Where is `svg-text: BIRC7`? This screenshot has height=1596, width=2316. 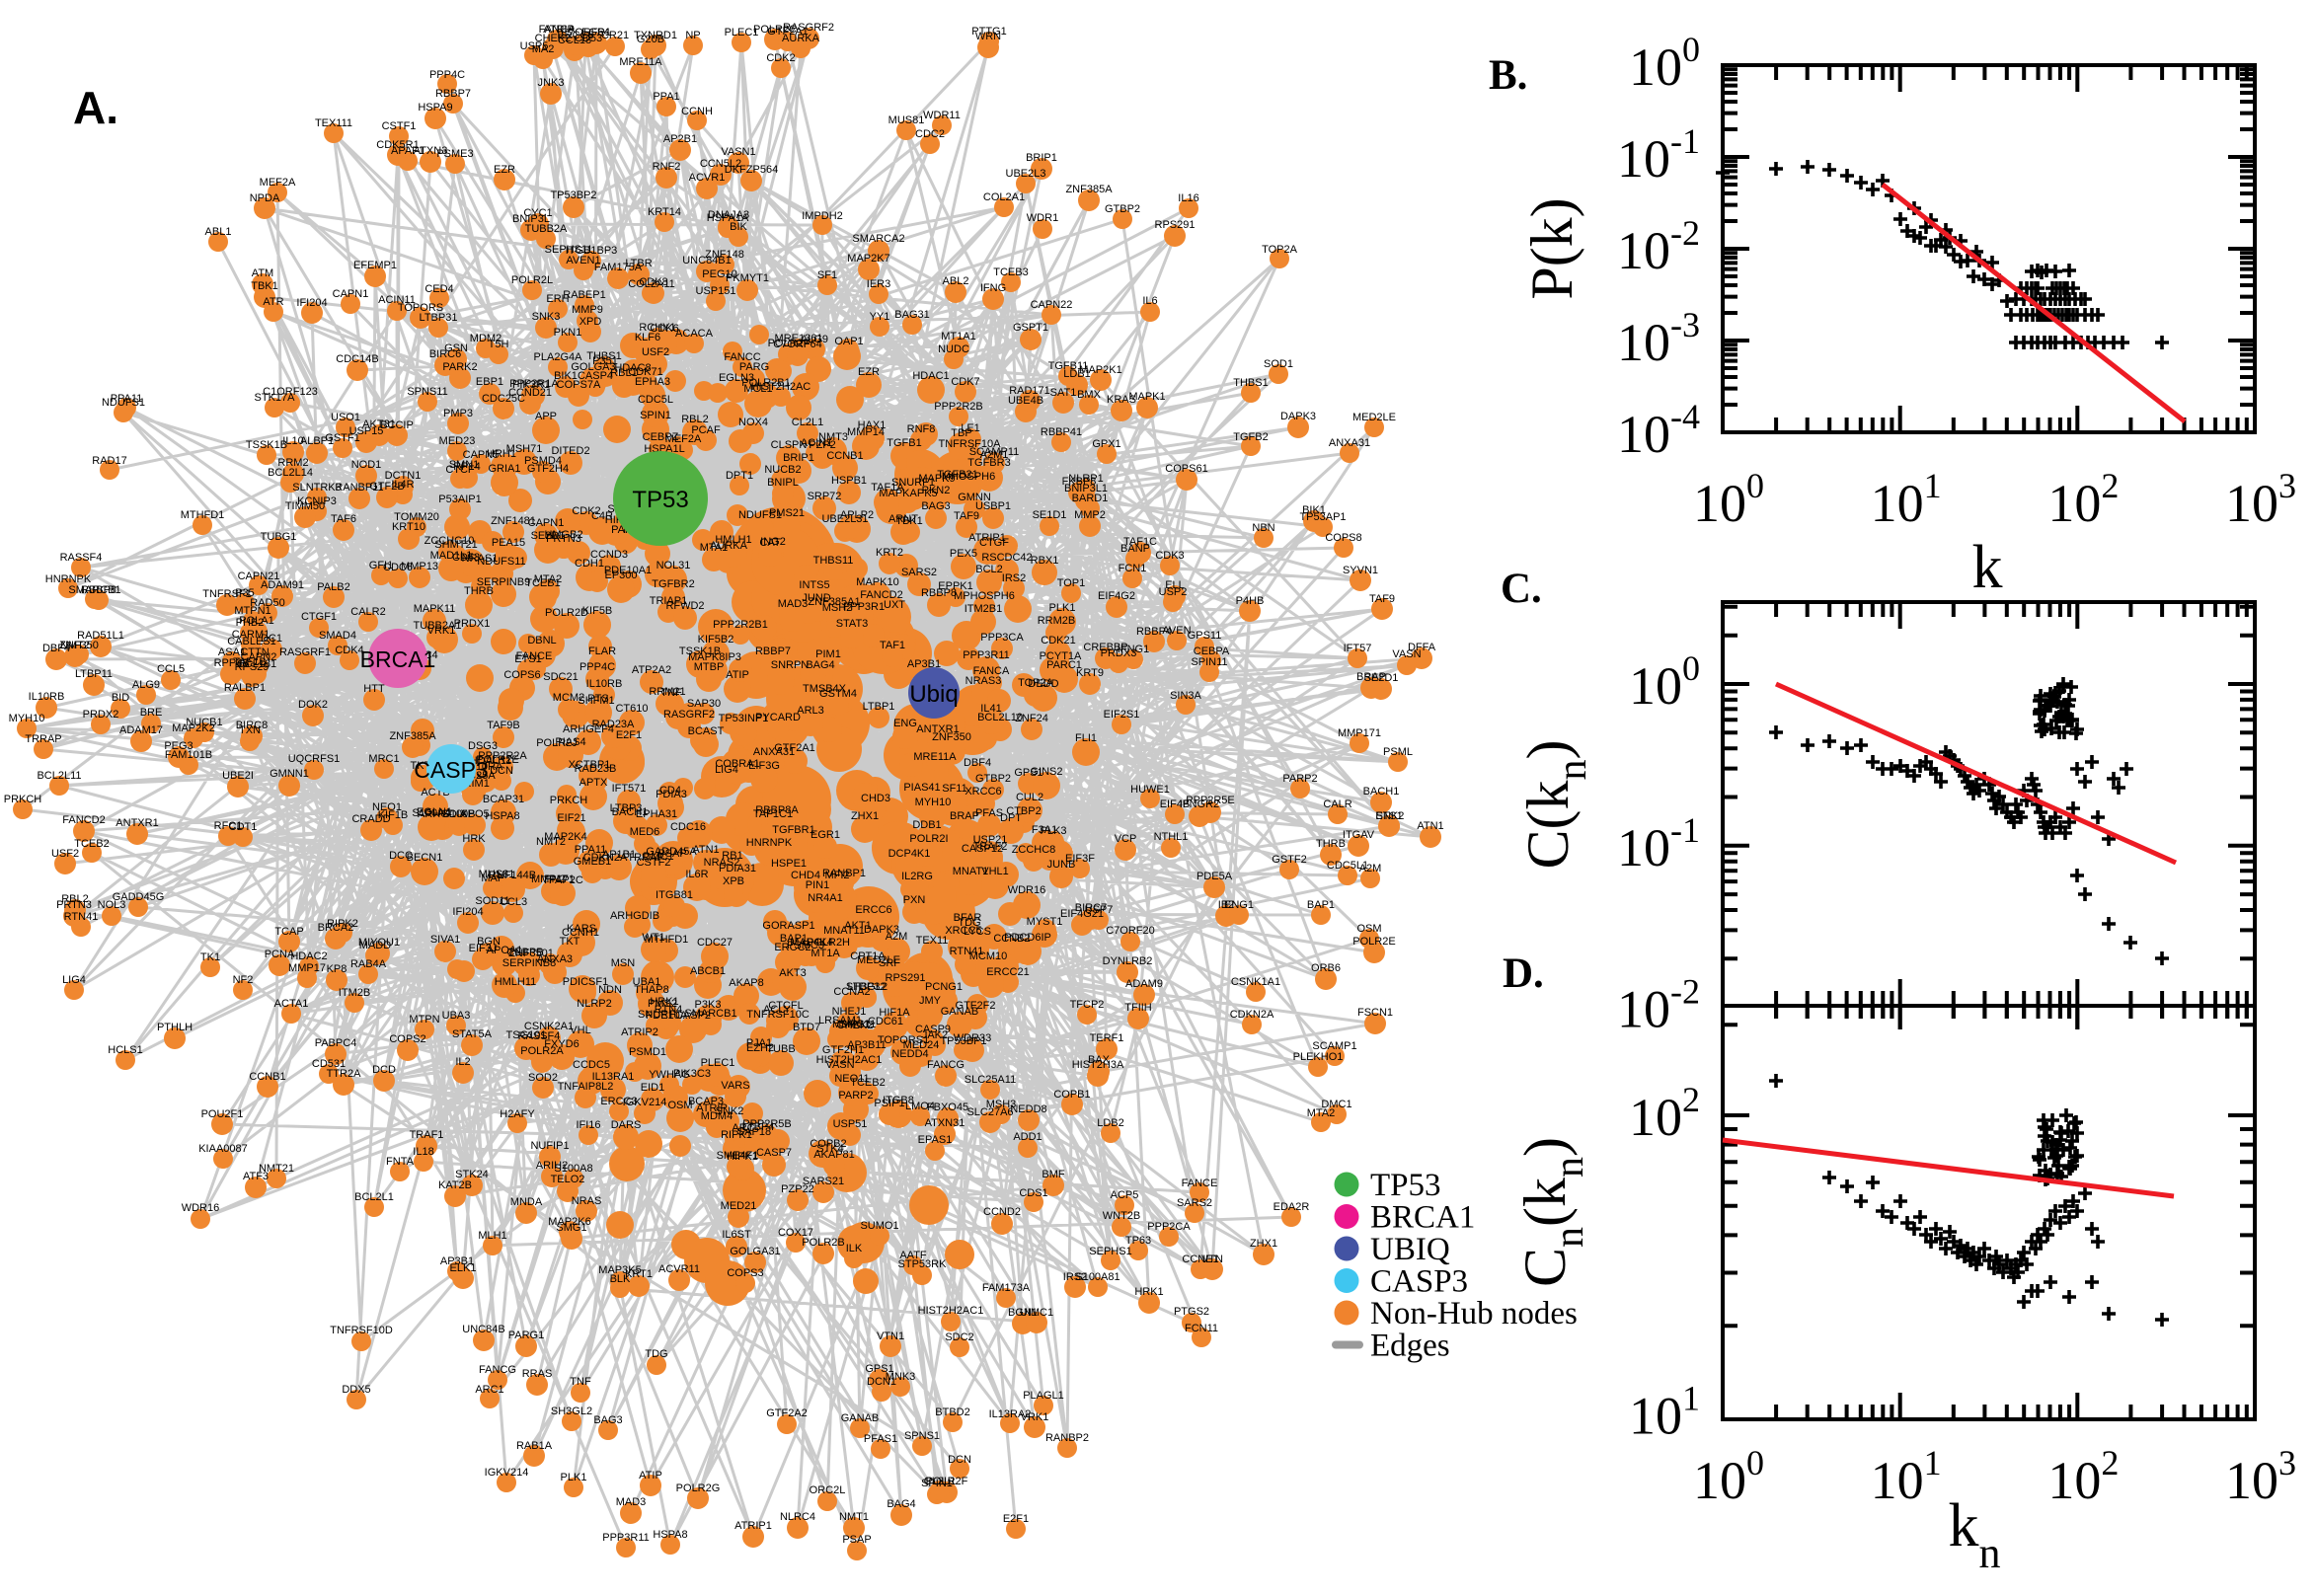 svg-text: BIRC7 is located at coordinates (1091, 908).